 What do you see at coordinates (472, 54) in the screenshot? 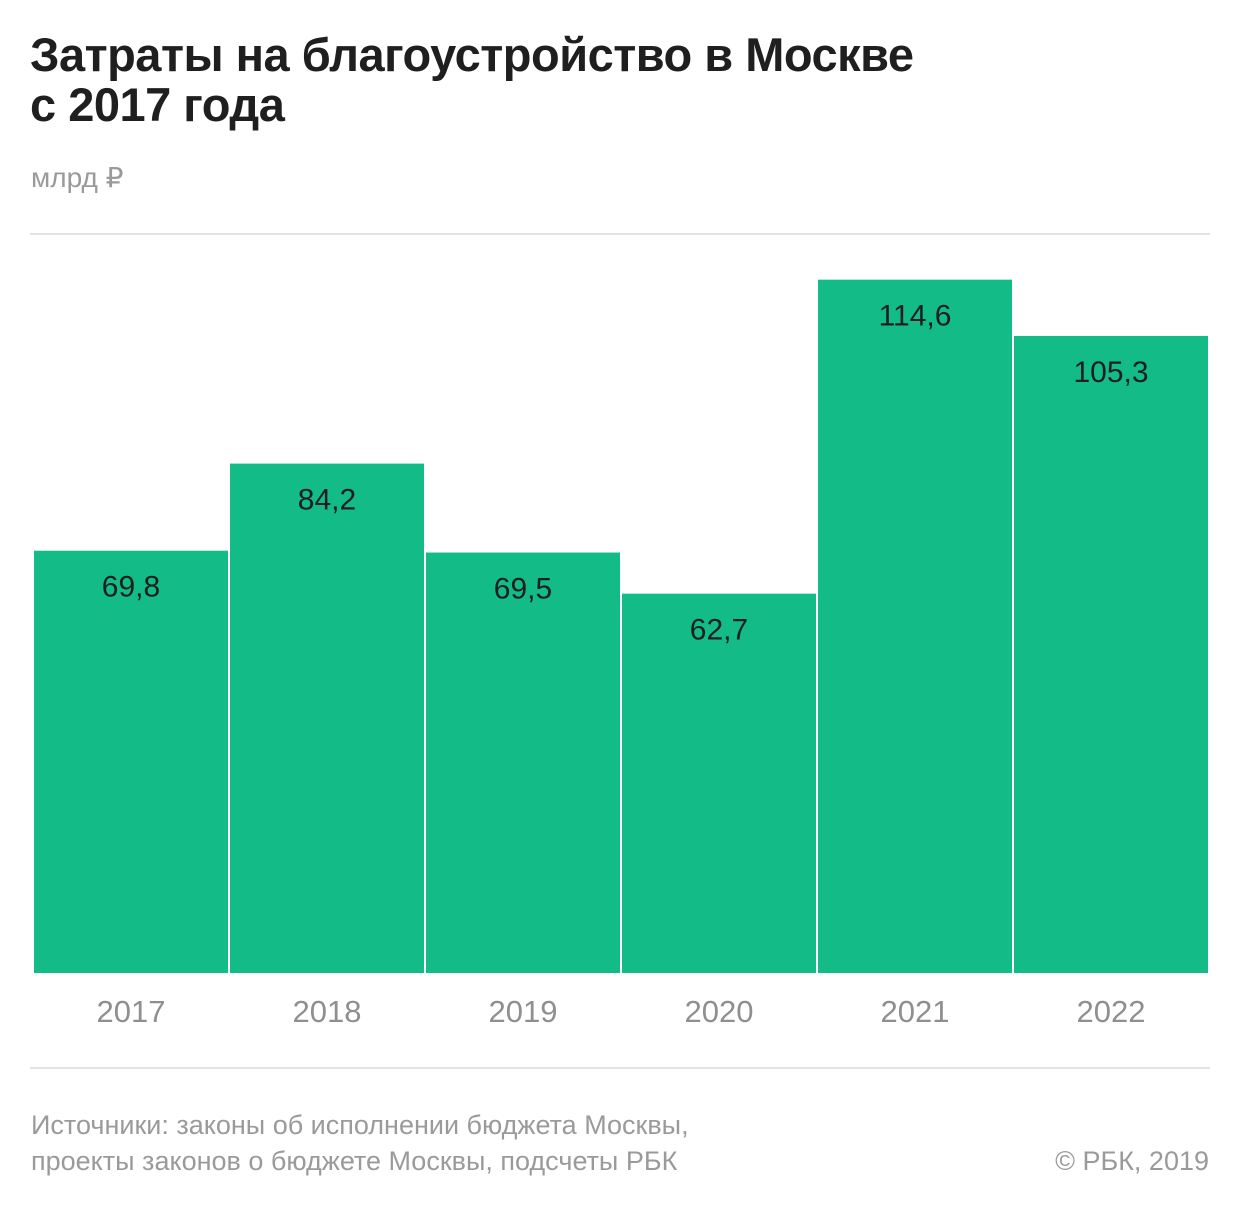
I see `chart-title-line-1: Затраты на благоустройство в Москве` at bounding box center [472, 54].